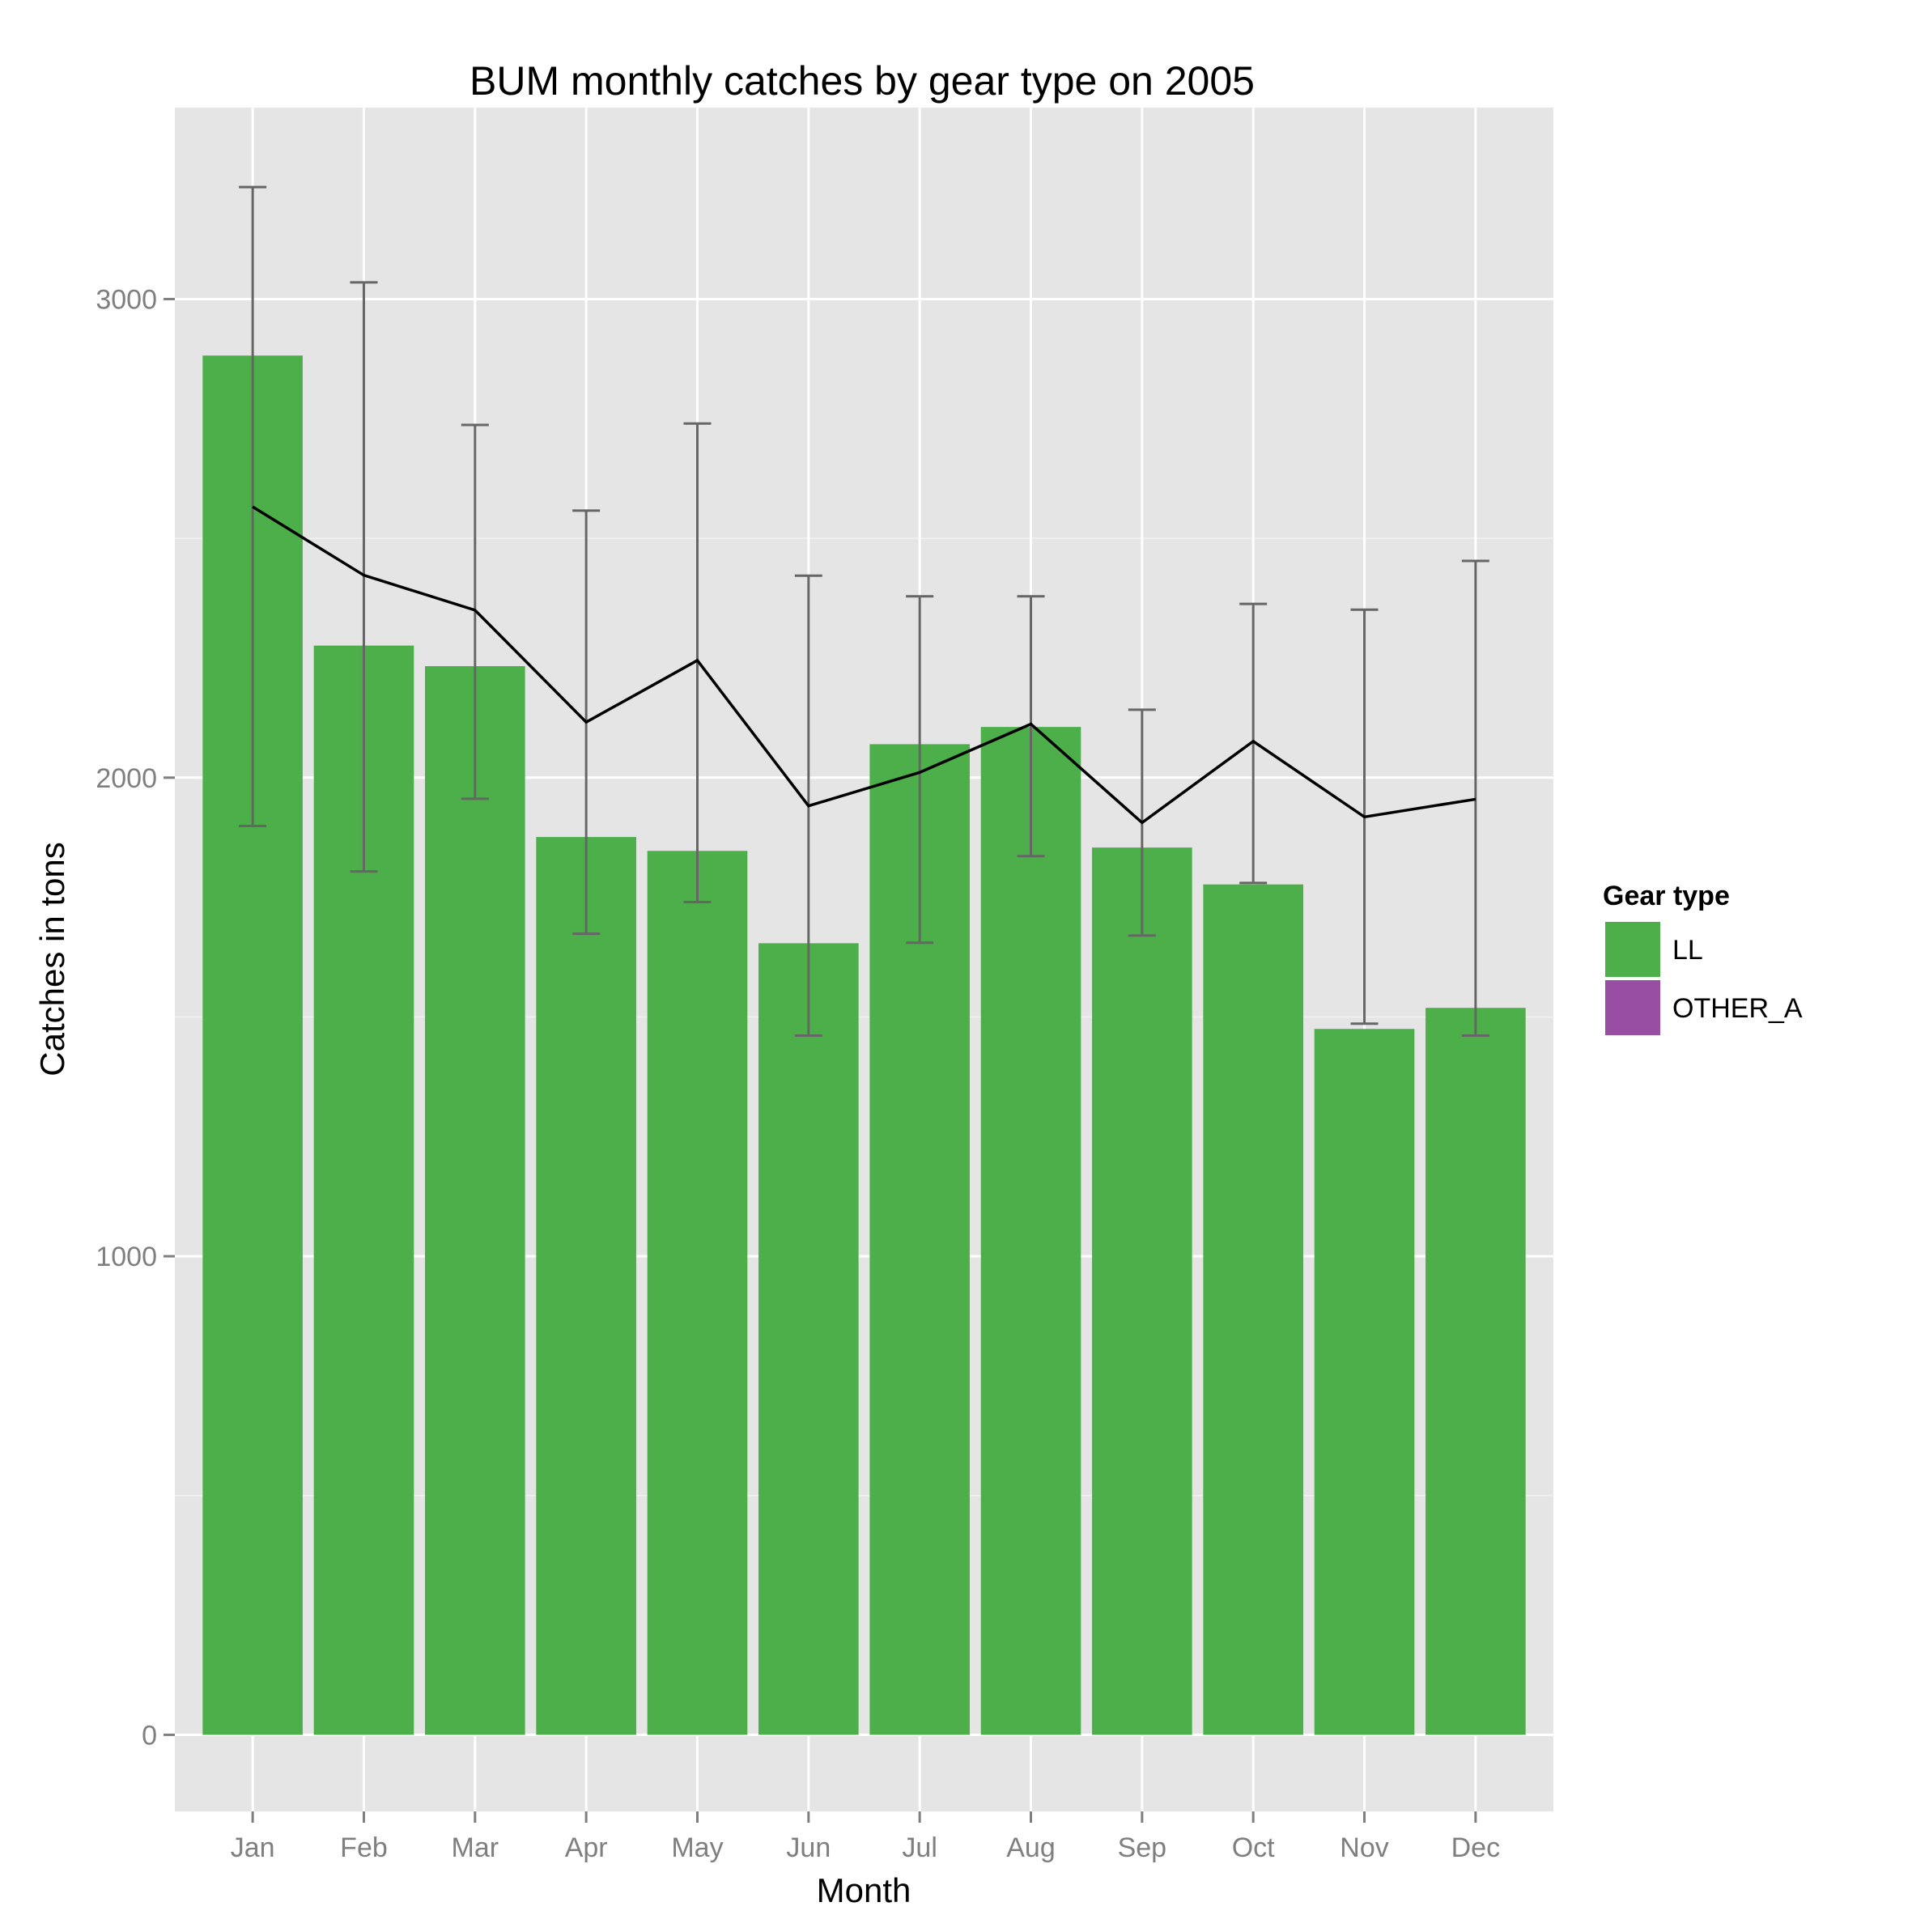  I want to click on y-tick-label: 1000, so click(126, 1257).